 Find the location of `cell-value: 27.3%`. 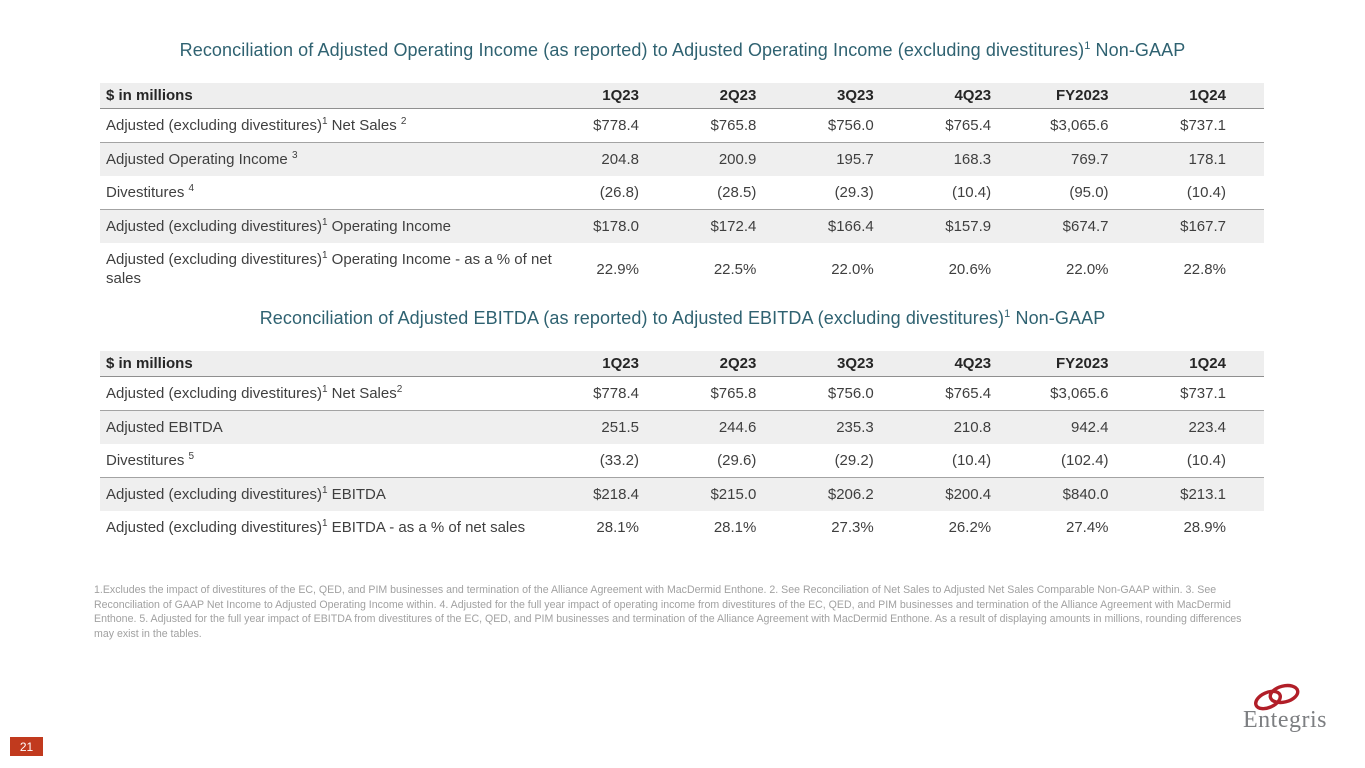

cell-value: 27.3% is located at coordinates (852, 527).